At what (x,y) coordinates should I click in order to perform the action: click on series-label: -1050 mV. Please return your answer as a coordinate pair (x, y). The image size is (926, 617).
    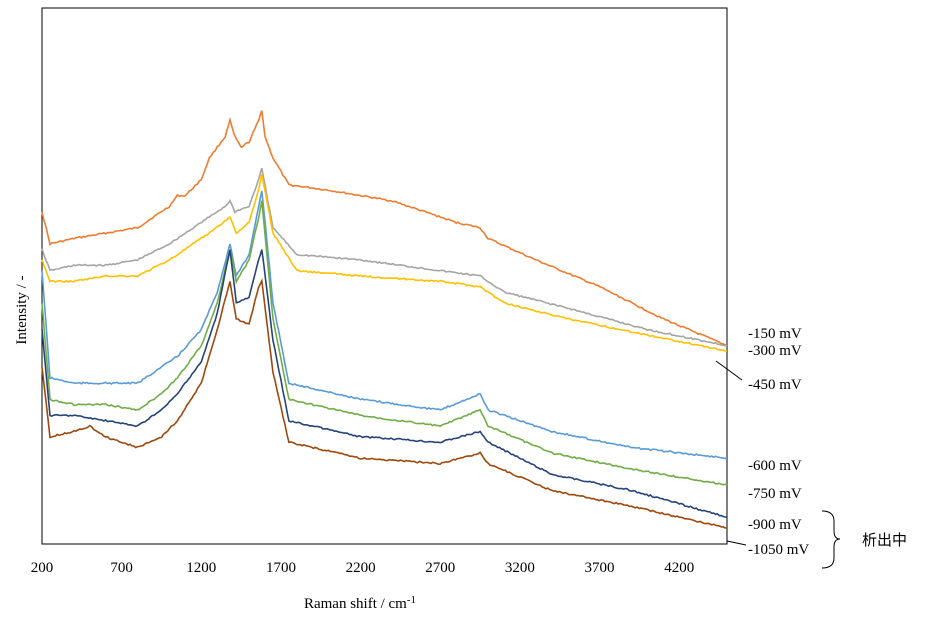
    Looking at the image, I should click on (778, 550).